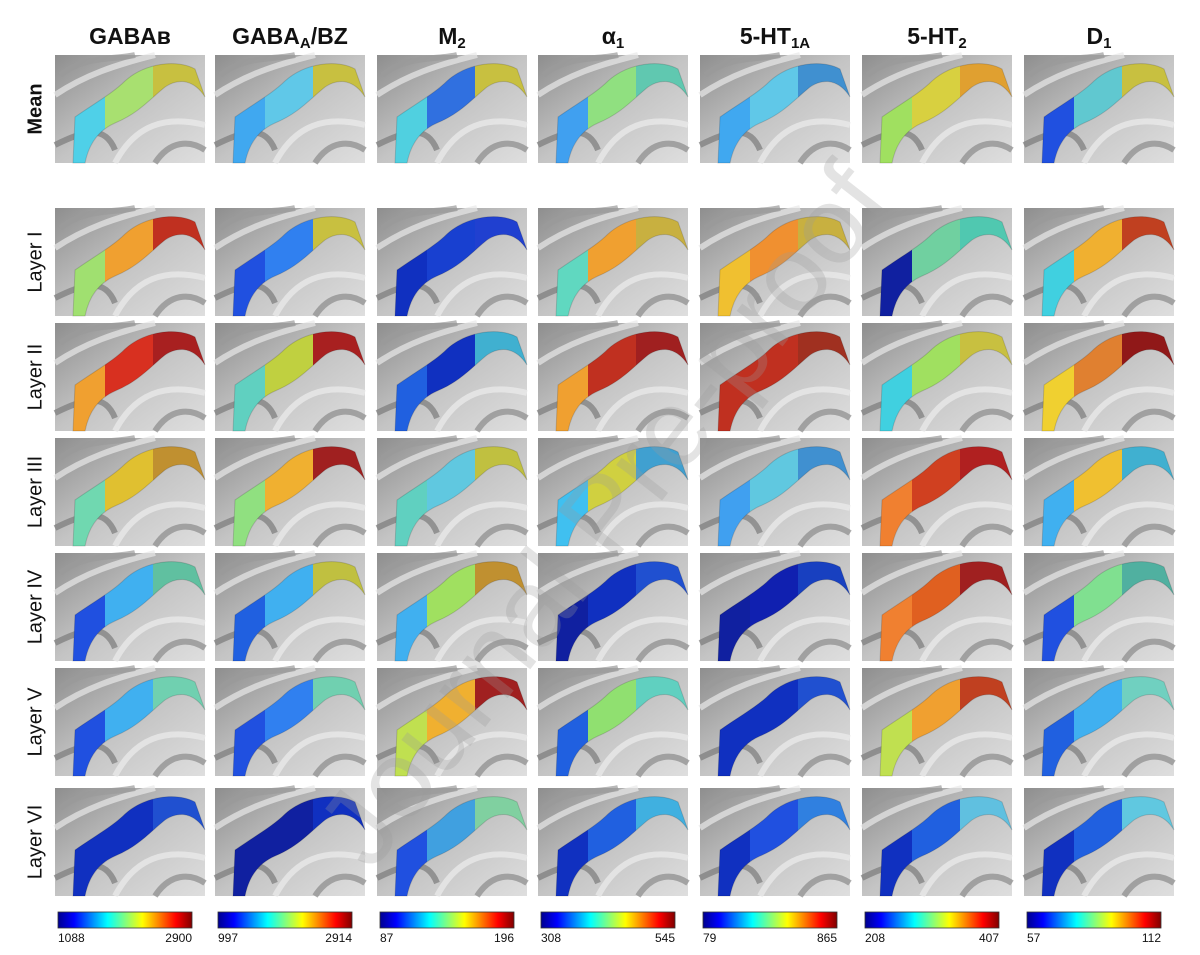 This screenshot has height=955, width=1200. Describe the element at coordinates (35, 377) in the screenshot. I see `row-label: Layer II` at that location.